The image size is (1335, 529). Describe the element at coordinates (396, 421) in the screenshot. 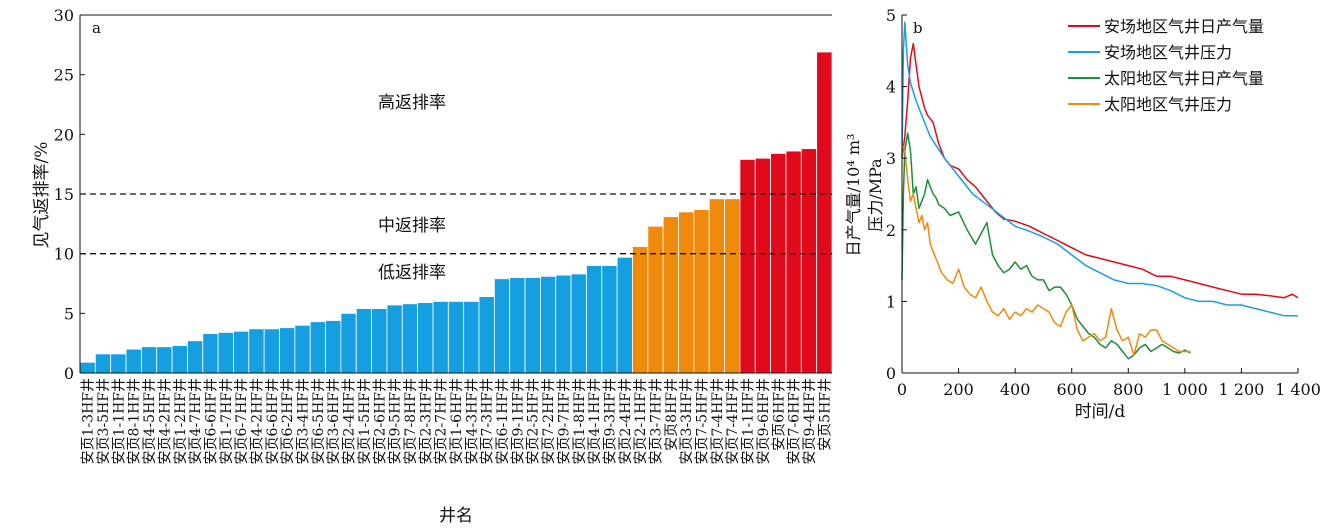

I see `x-tick-label: 安页9-5HF井` at that location.